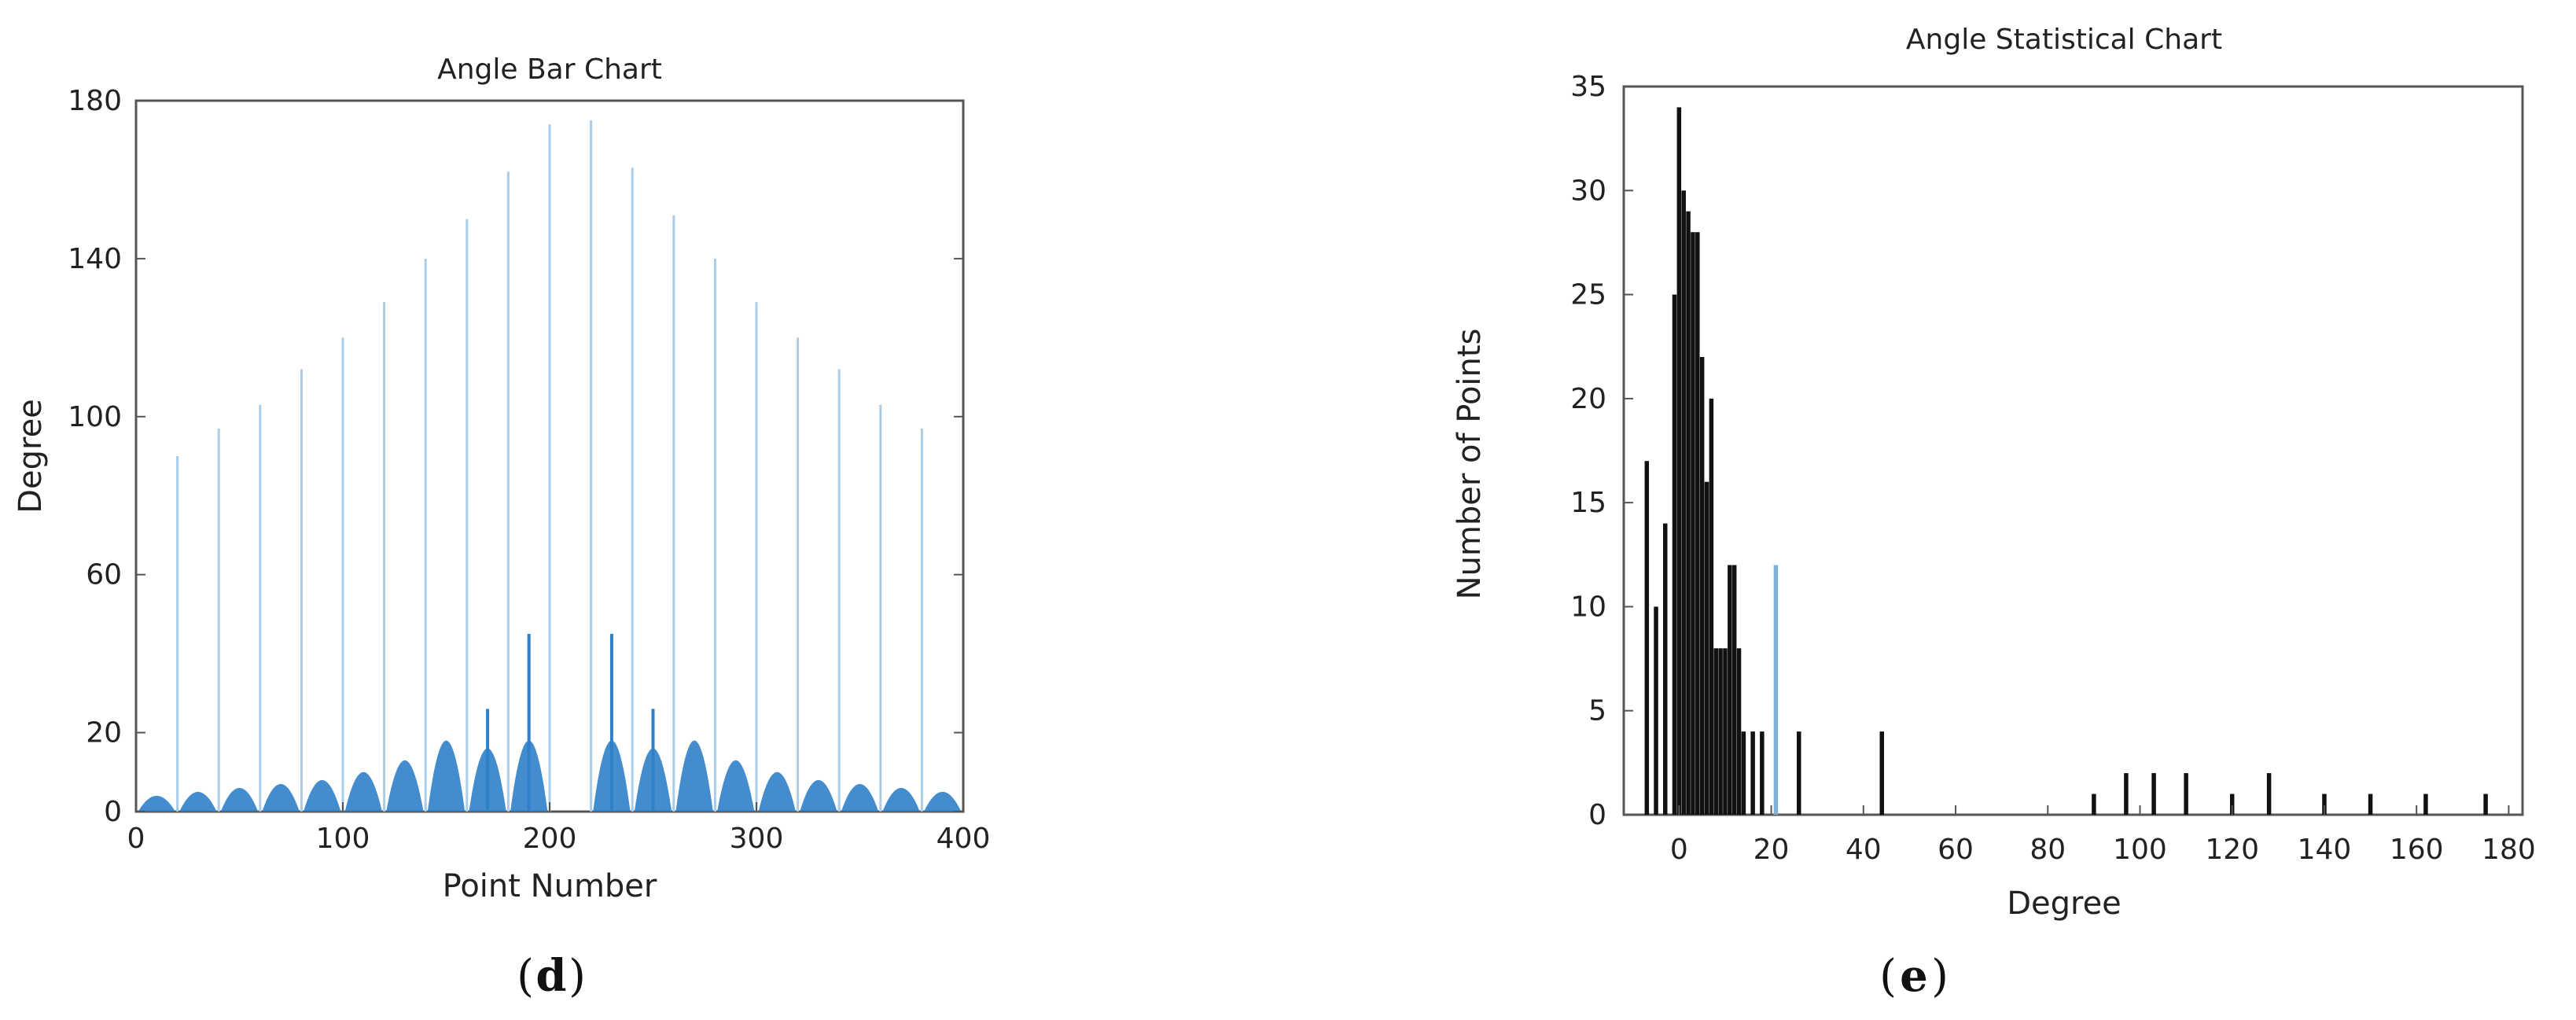 Image resolution: width=2576 pixels, height=1020 pixels. What do you see at coordinates (2048, 850) in the screenshot?
I see `x-tick-label: 80` at bounding box center [2048, 850].